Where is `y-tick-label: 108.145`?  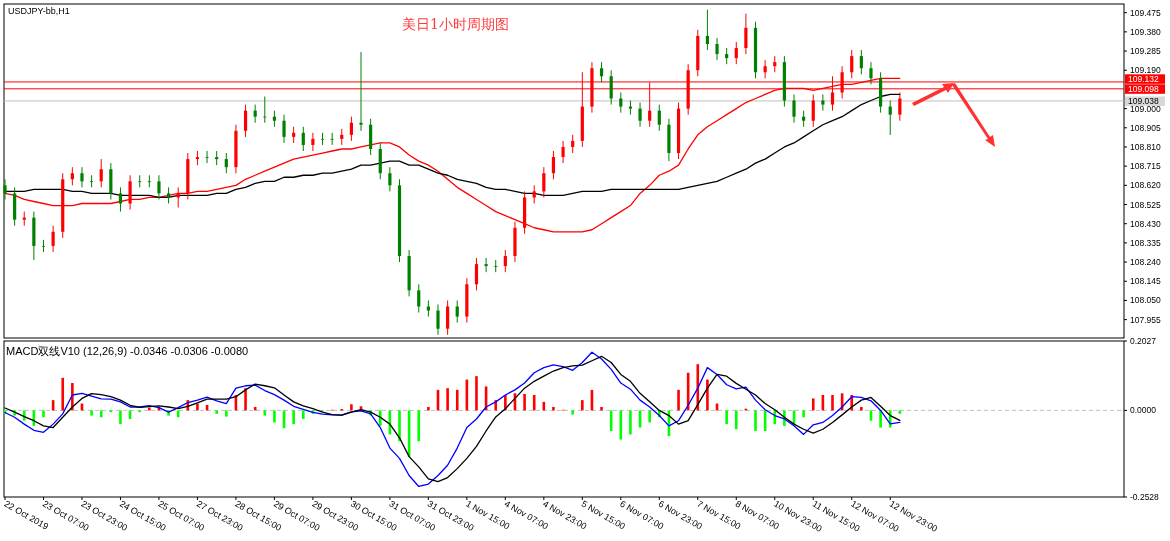 y-tick-label: 108.145 is located at coordinates (1145, 281).